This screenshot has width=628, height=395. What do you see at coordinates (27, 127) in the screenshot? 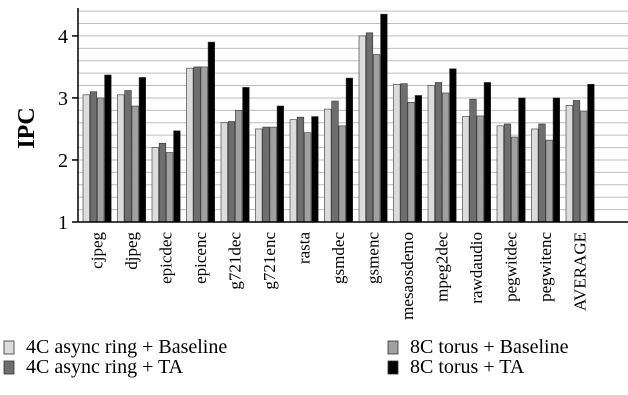
I see `y-axis-label: IPC` at bounding box center [27, 127].